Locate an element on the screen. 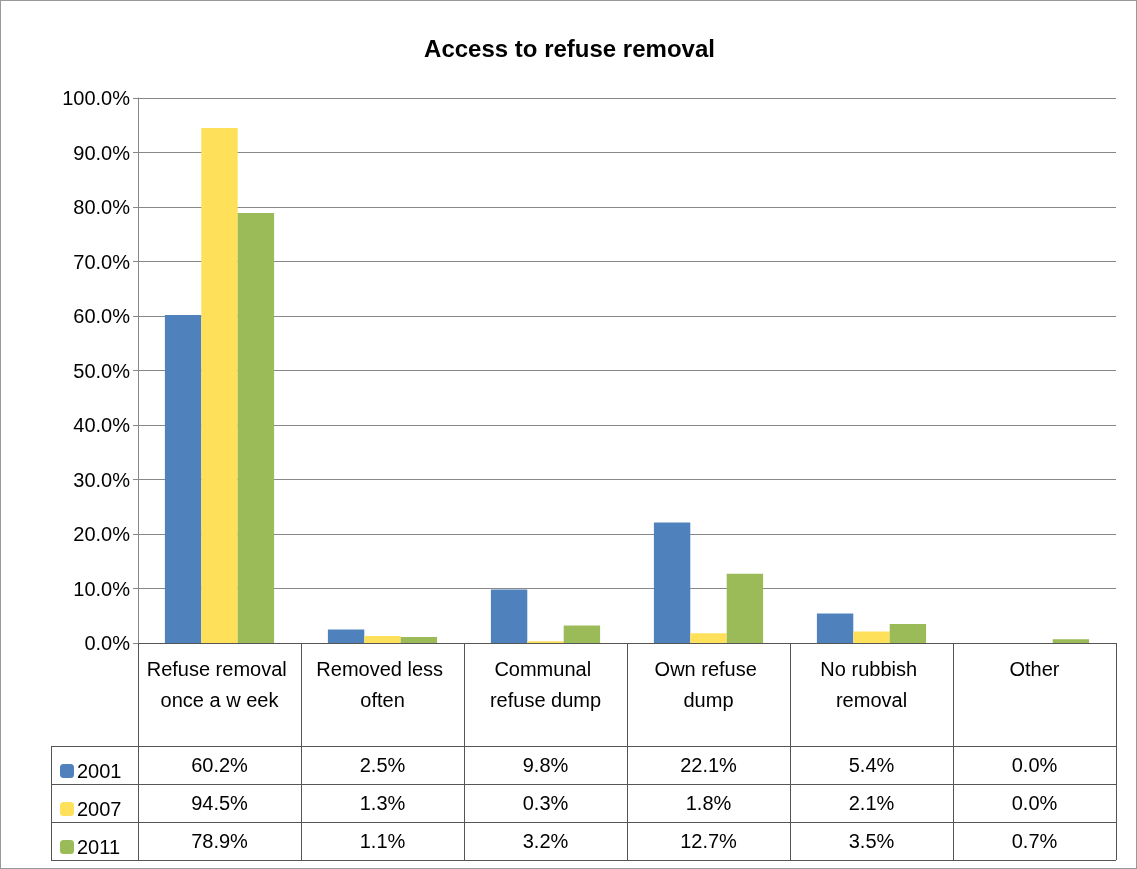 This screenshot has width=1137, height=869. y-tick-label: 10.0% is located at coordinates (102, 588).